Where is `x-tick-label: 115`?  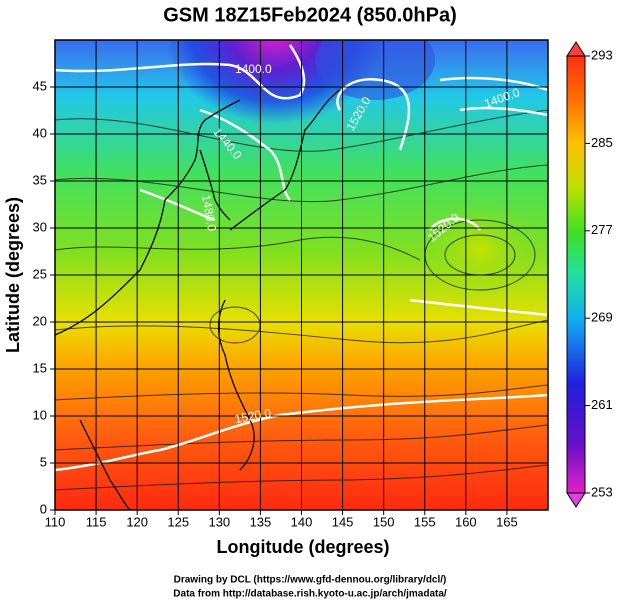 x-tick-label: 115 is located at coordinates (96, 521).